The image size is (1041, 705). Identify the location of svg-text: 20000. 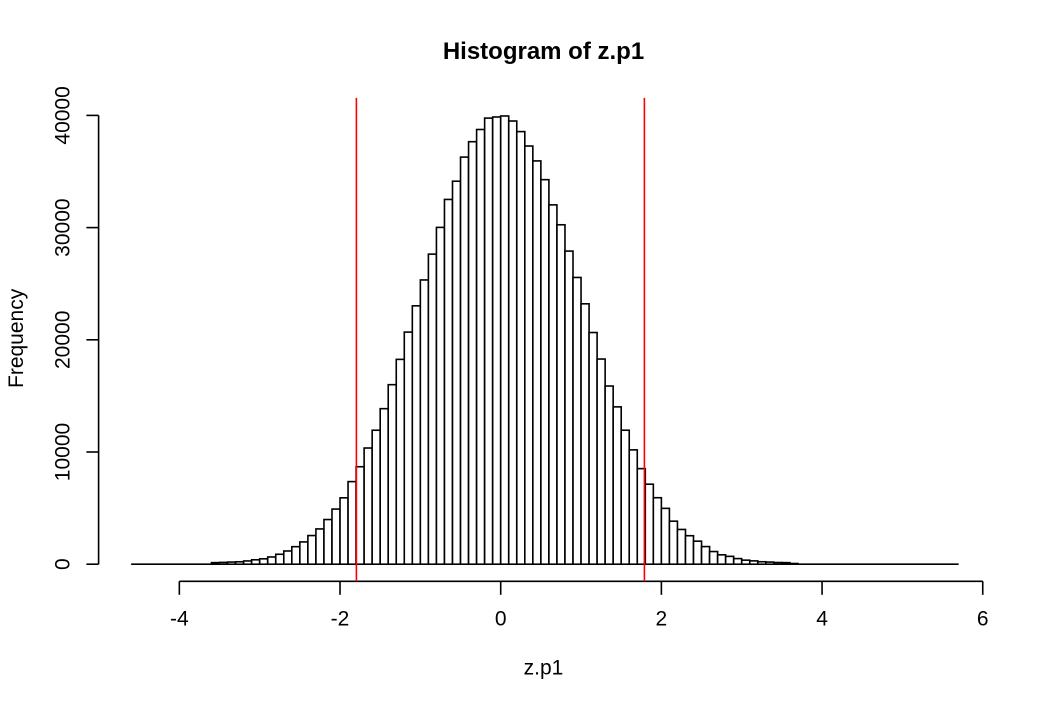
(63, 340).